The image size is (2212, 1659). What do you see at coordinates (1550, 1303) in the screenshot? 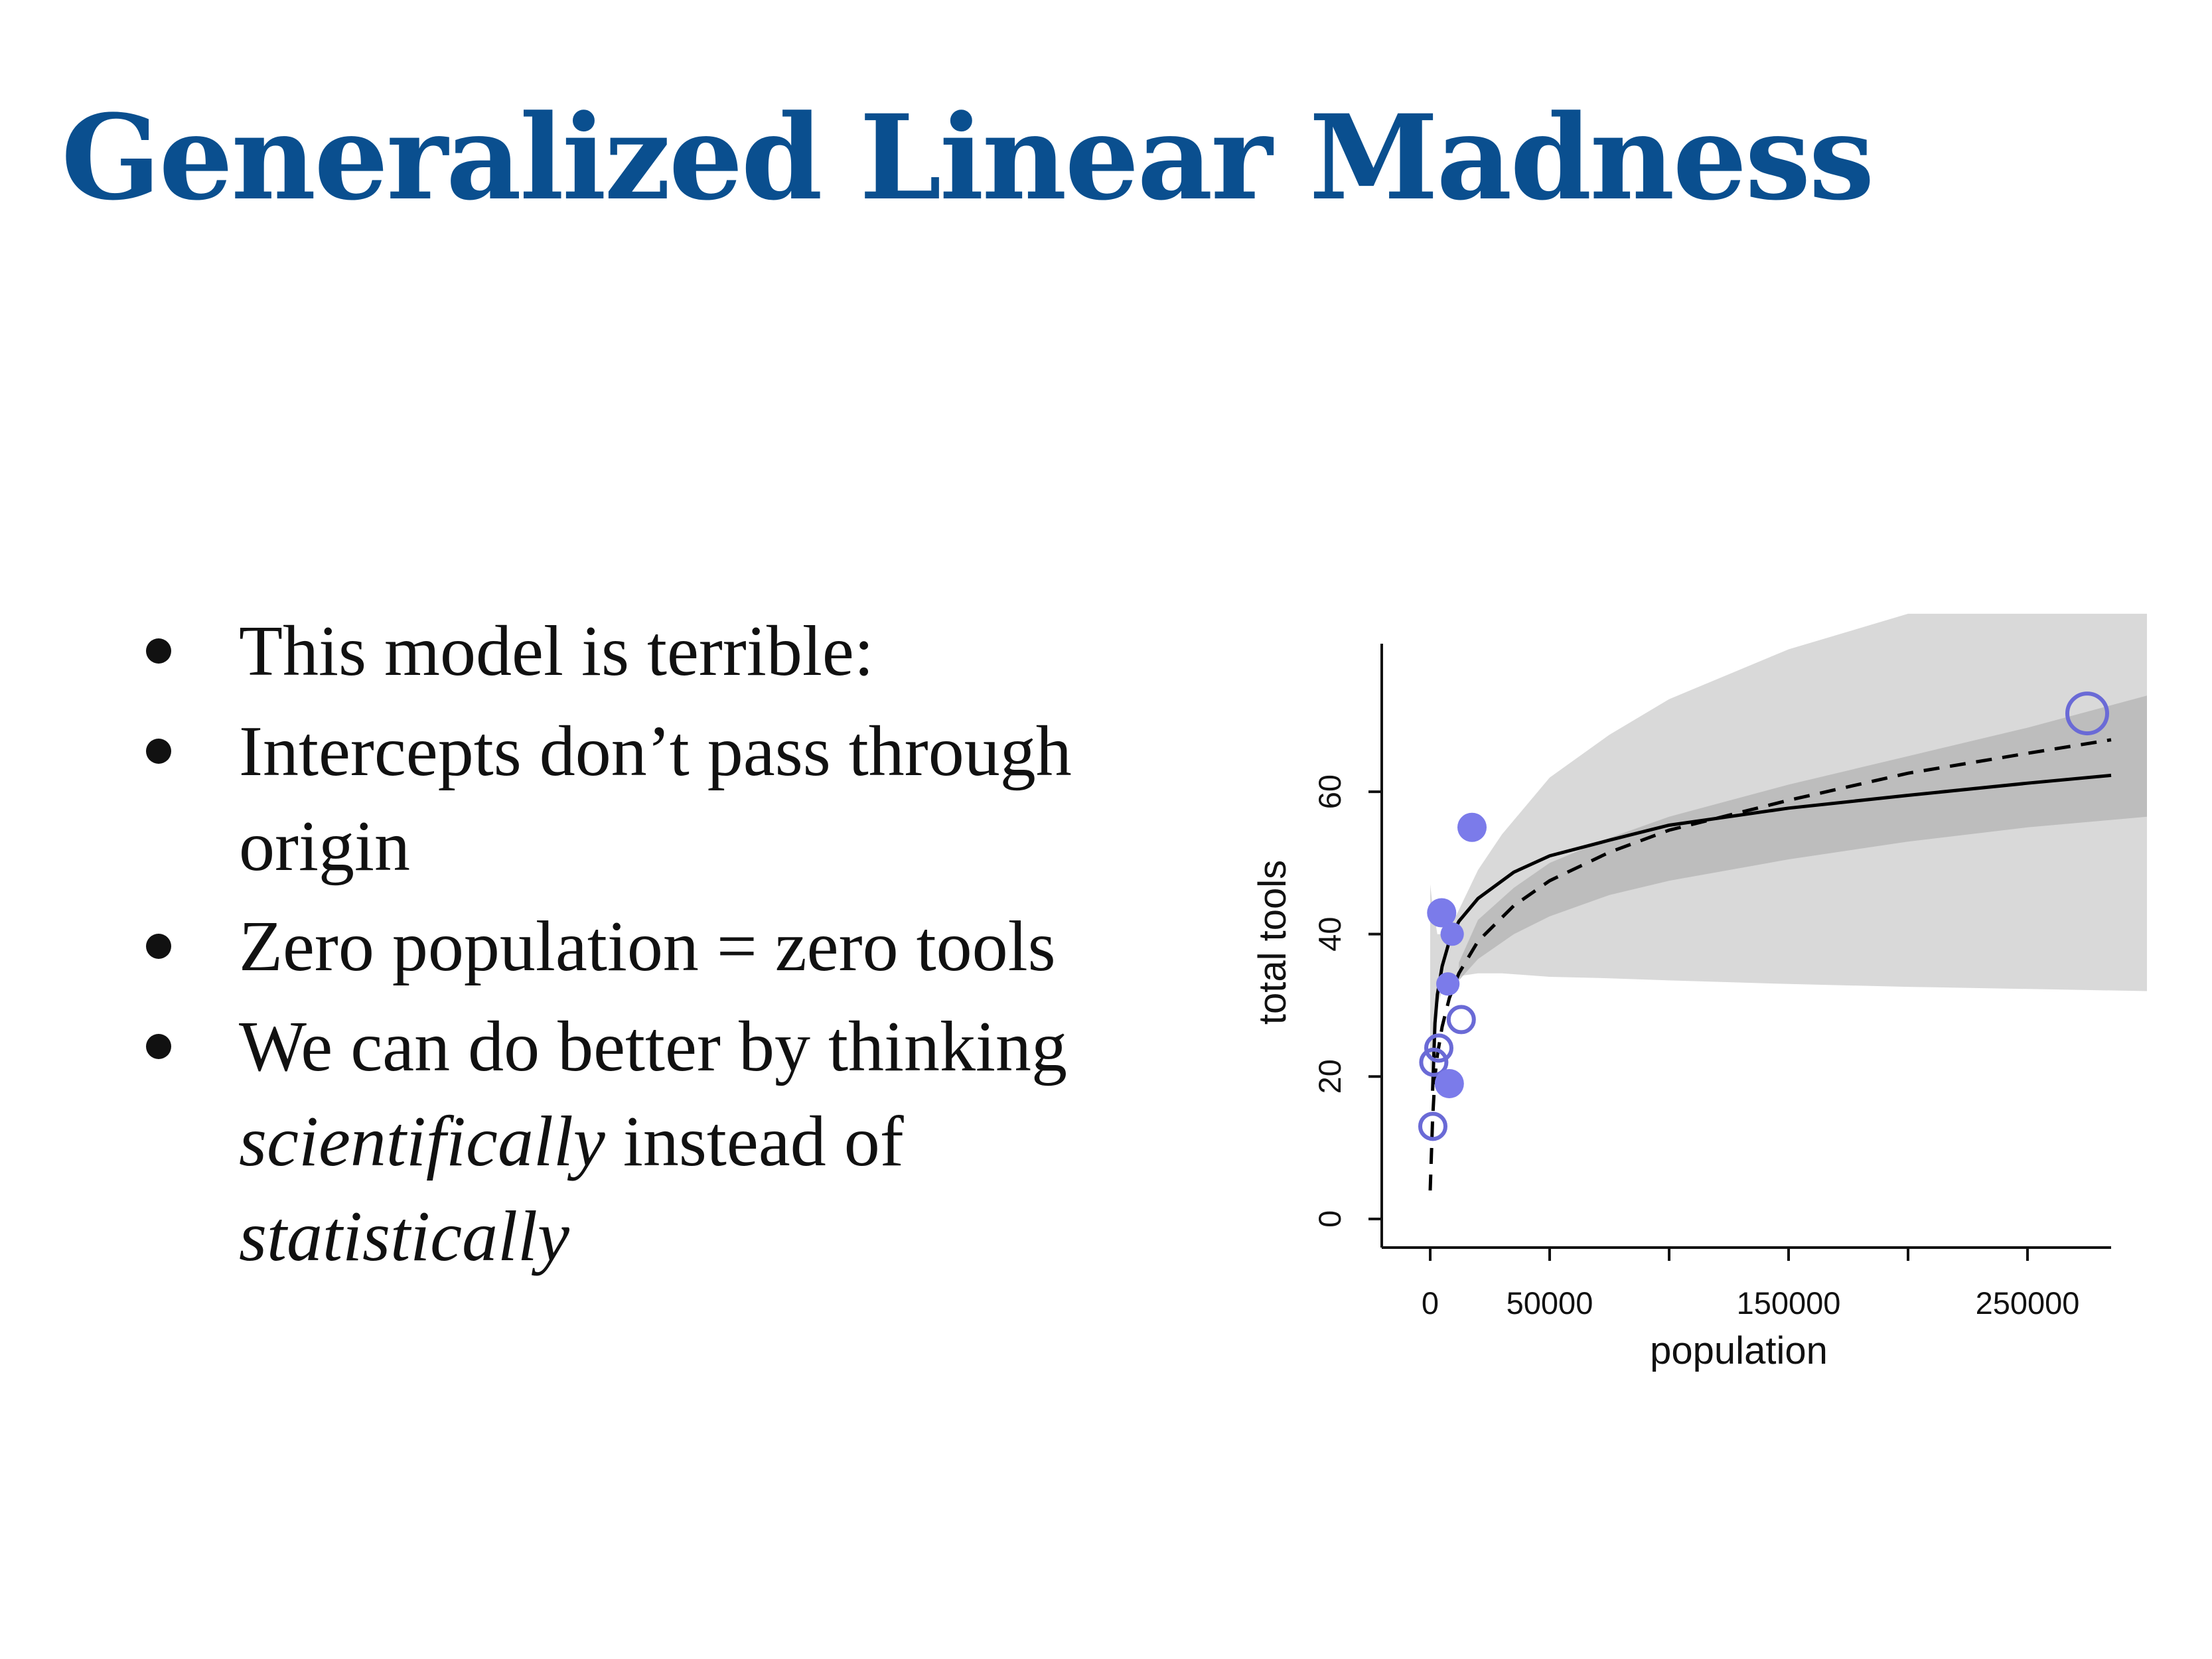
I see `x-tick-label: 50000` at bounding box center [1550, 1303].